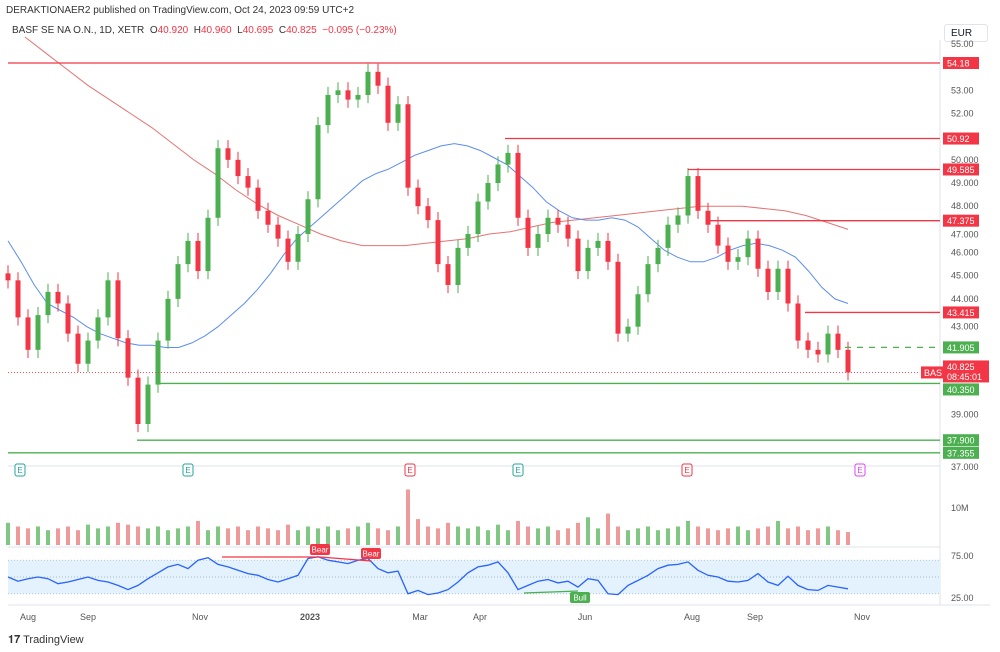 The image size is (1000, 652). I want to click on last-price-label, so click(966, 371).